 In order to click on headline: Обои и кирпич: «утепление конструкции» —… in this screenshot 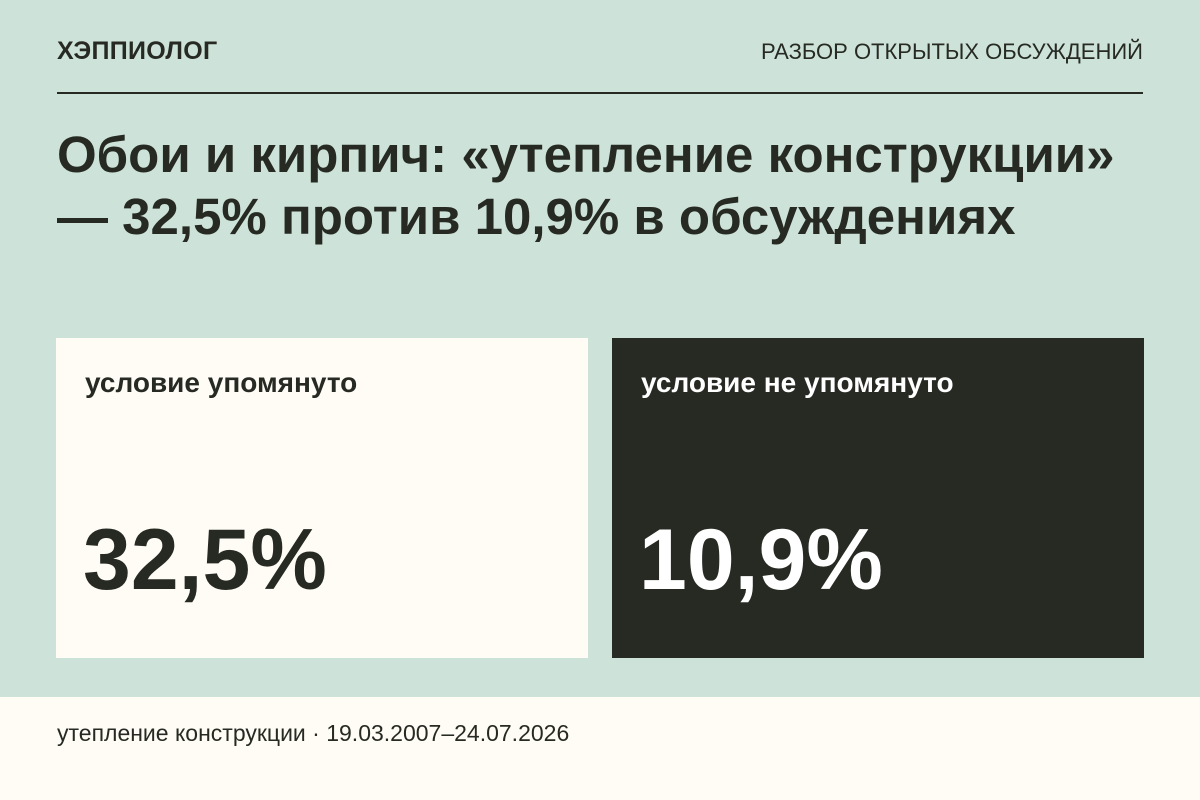, I will do `click(586, 185)`.